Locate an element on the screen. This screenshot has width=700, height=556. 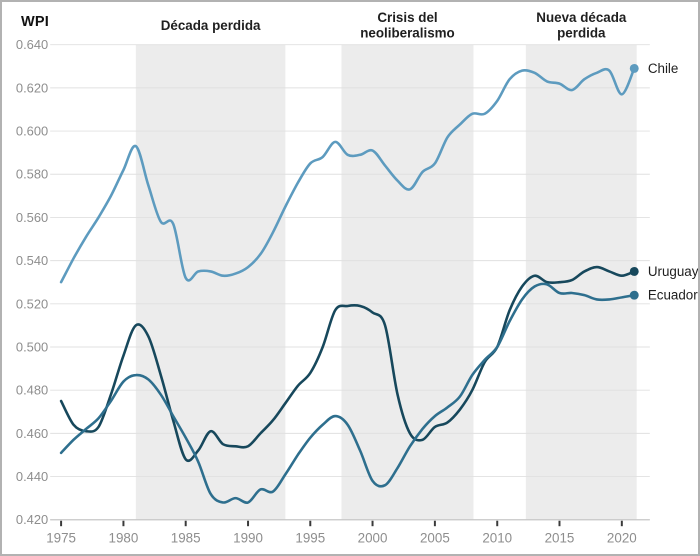
y-tick-label-0.600: 0.600 is located at coordinates (32, 131).